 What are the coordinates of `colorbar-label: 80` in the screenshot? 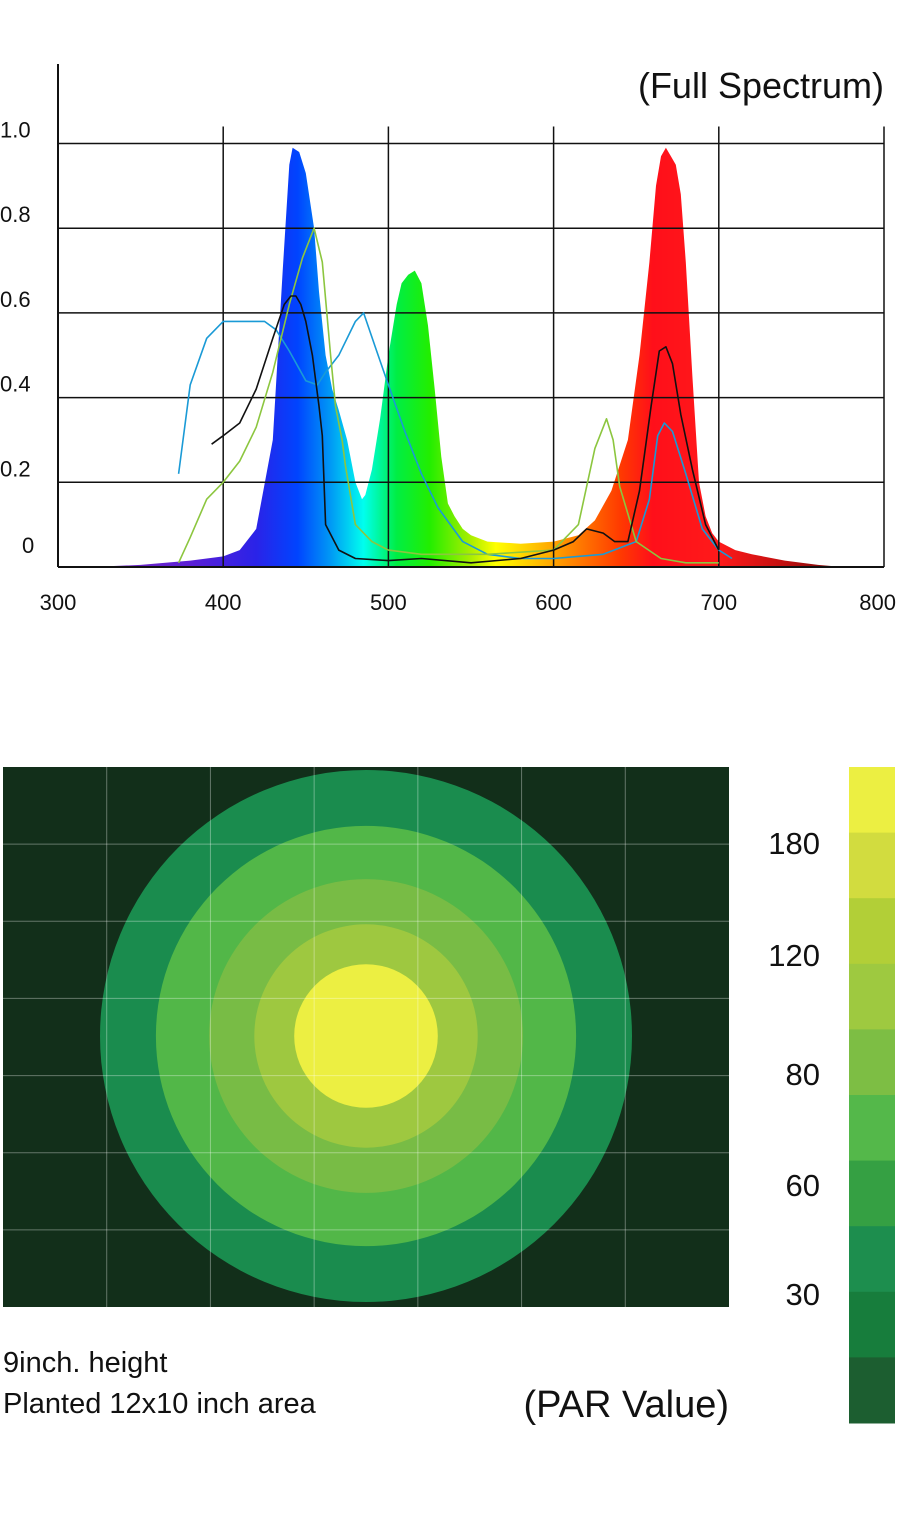 It's located at (803, 1074).